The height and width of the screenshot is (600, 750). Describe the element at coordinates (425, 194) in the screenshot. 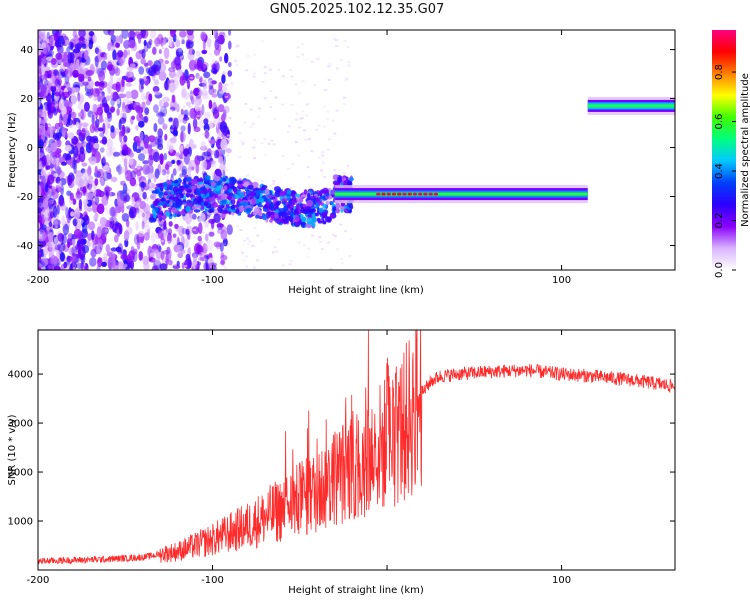

I see `peak-cell` at that location.